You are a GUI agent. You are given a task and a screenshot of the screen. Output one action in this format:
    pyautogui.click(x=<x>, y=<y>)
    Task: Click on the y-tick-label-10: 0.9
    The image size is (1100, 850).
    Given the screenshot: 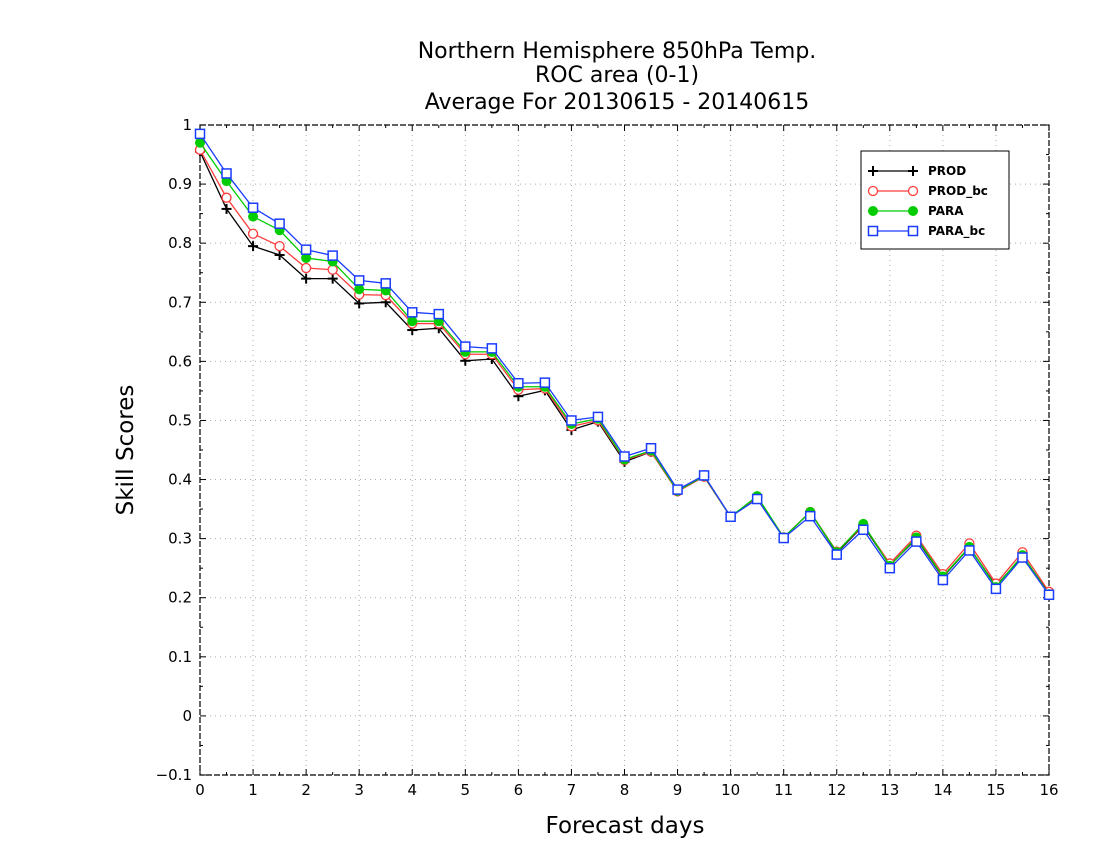 What is the action you would take?
    pyautogui.click(x=180, y=184)
    